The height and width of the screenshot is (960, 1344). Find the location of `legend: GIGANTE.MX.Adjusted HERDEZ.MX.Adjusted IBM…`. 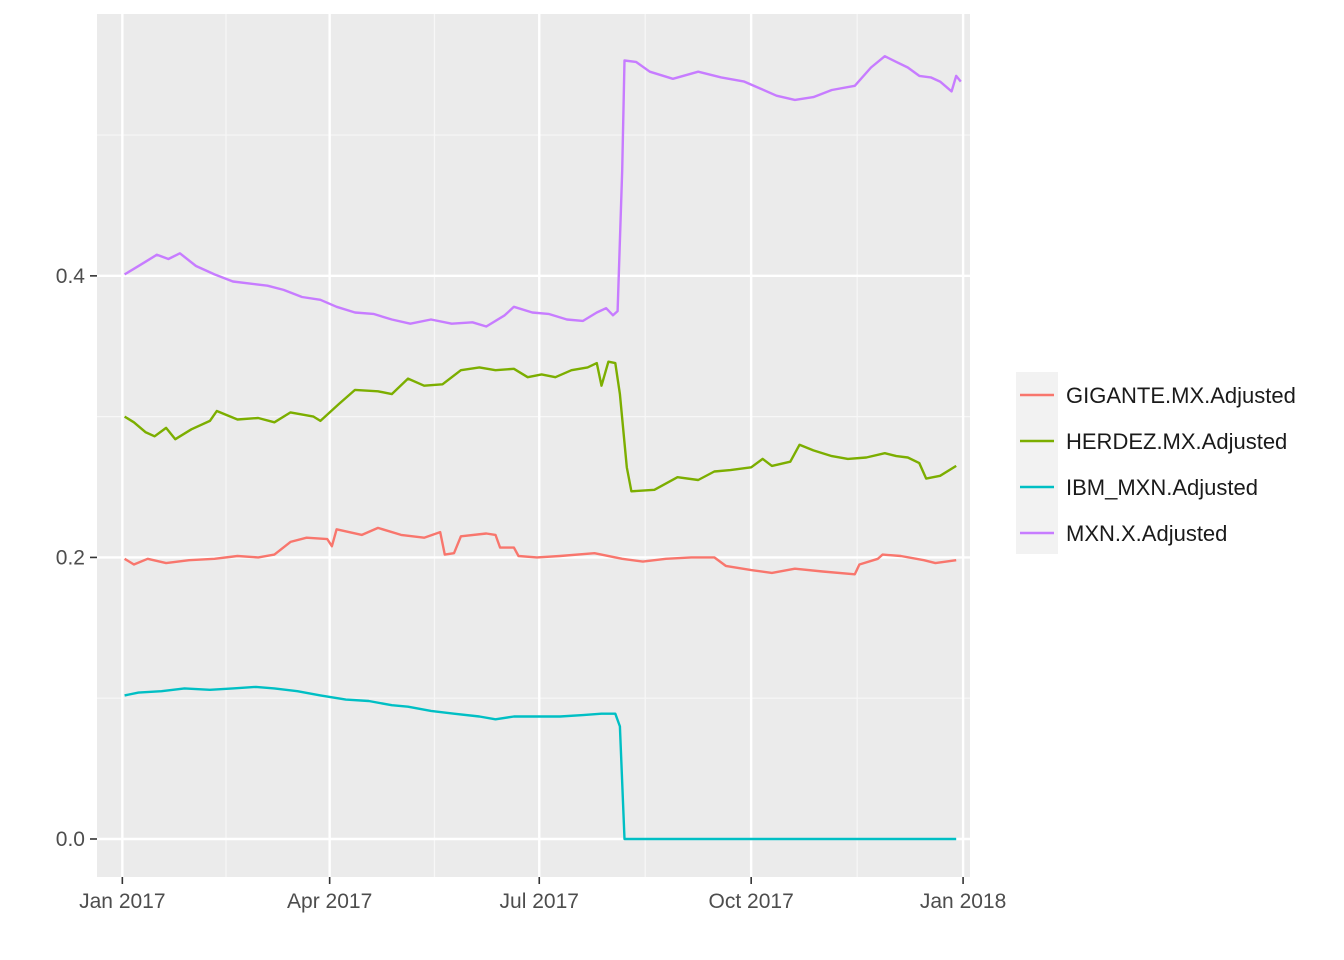

legend: GIGANTE.MX.Adjusted HERDEZ.MX.Adjusted IBM… is located at coordinates (1156, 463).